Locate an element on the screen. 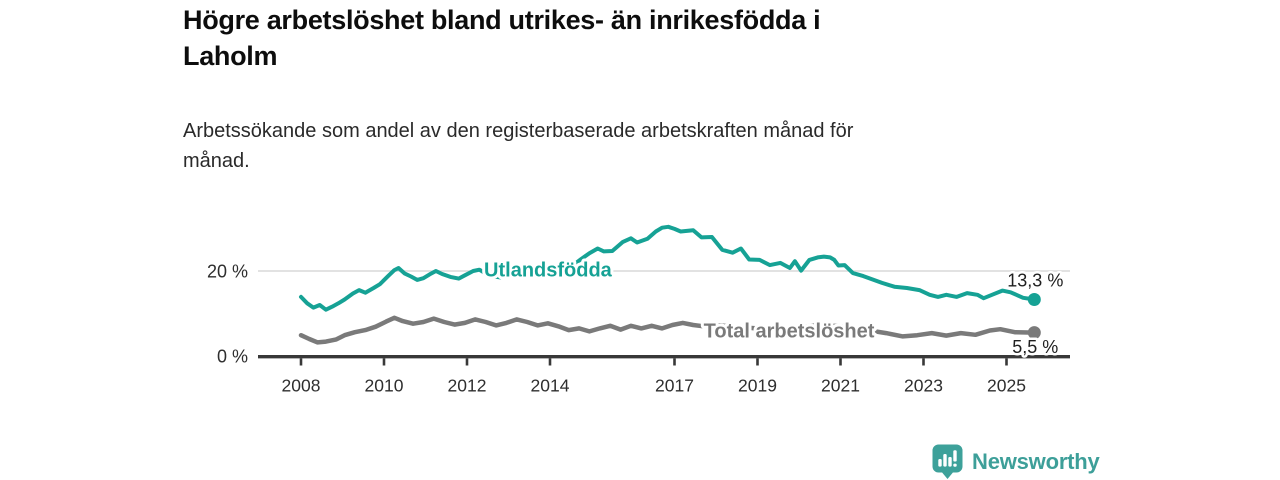 The width and height of the screenshot is (1280, 480). logo-exclamation-dot is located at coordinates (955, 465).